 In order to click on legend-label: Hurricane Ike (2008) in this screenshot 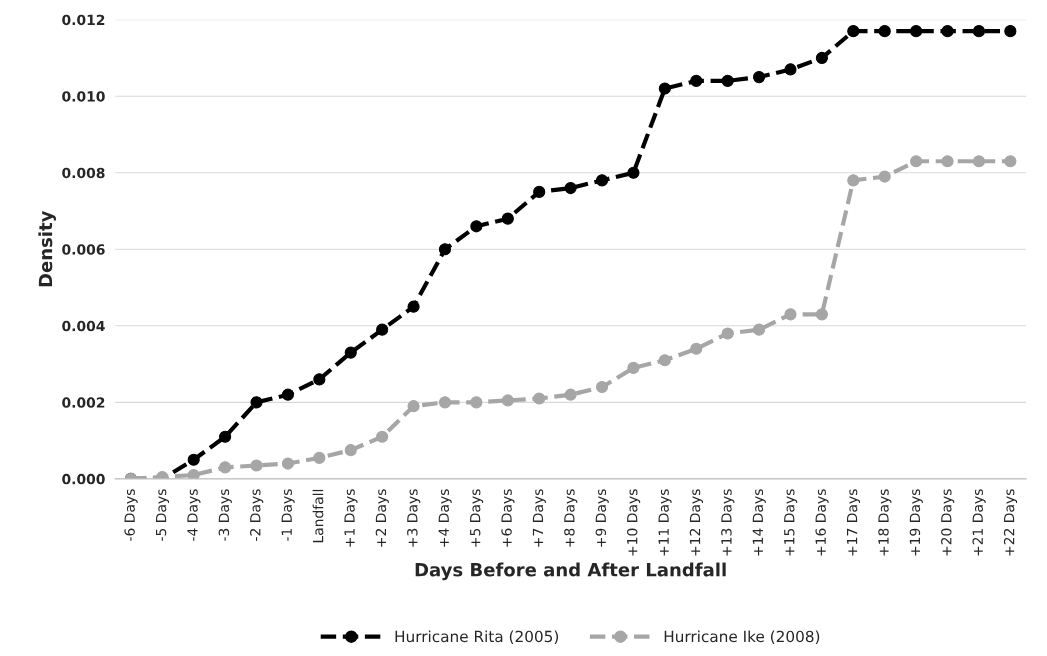, I will do `click(742, 637)`.